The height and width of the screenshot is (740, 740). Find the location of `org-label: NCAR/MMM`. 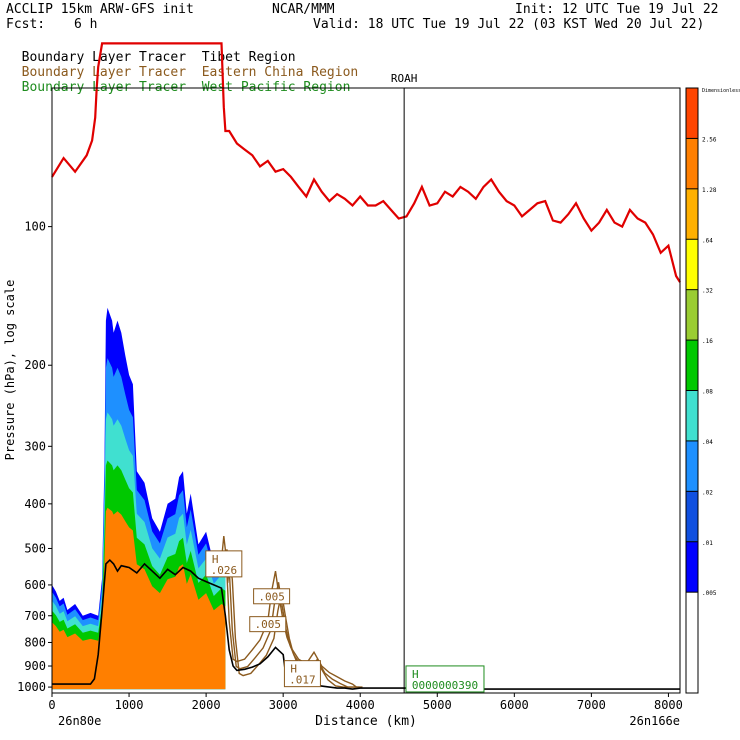

org-label: NCAR/MMM is located at coordinates (303, 9).